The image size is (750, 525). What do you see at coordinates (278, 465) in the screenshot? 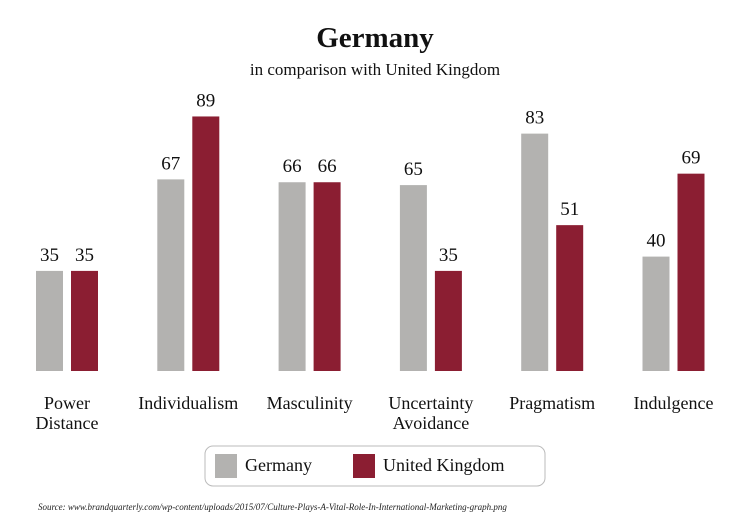
I see `legend-label: Germany` at bounding box center [278, 465].